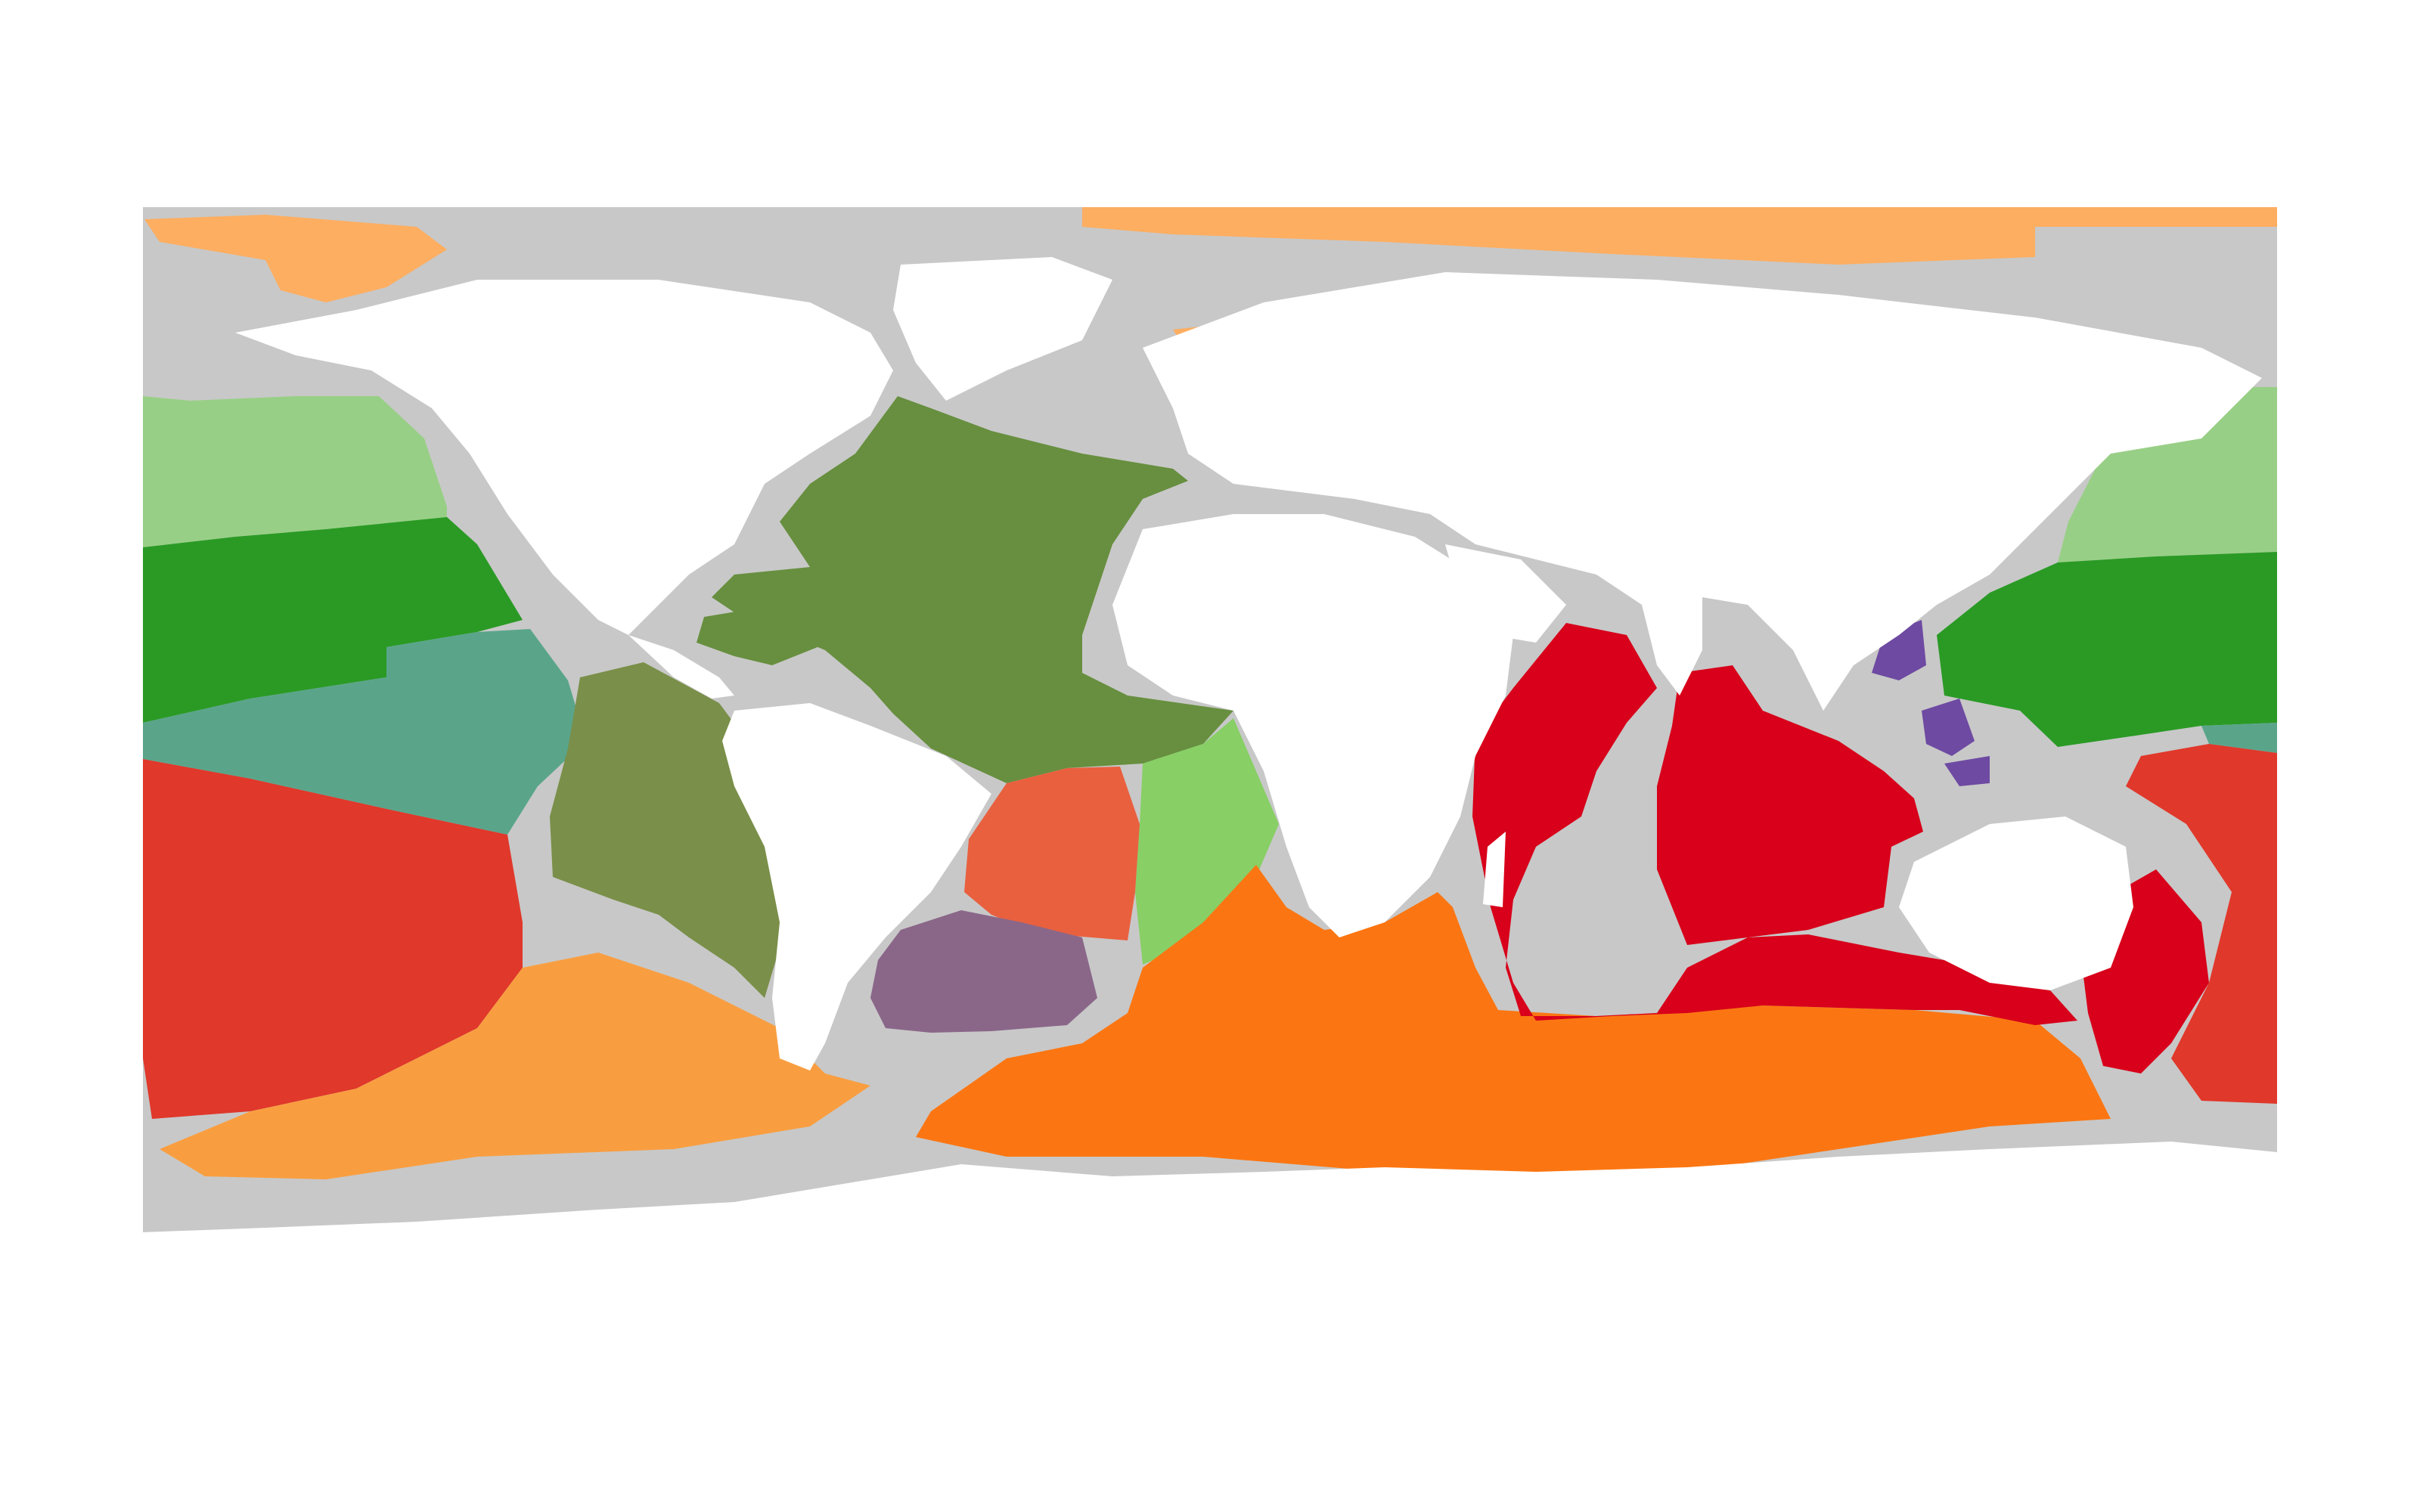 The width and height of the screenshot is (2420, 1512). What do you see at coordinates (1494, 870) in the screenshot?
I see `land-madagascar` at bounding box center [1494, 870].